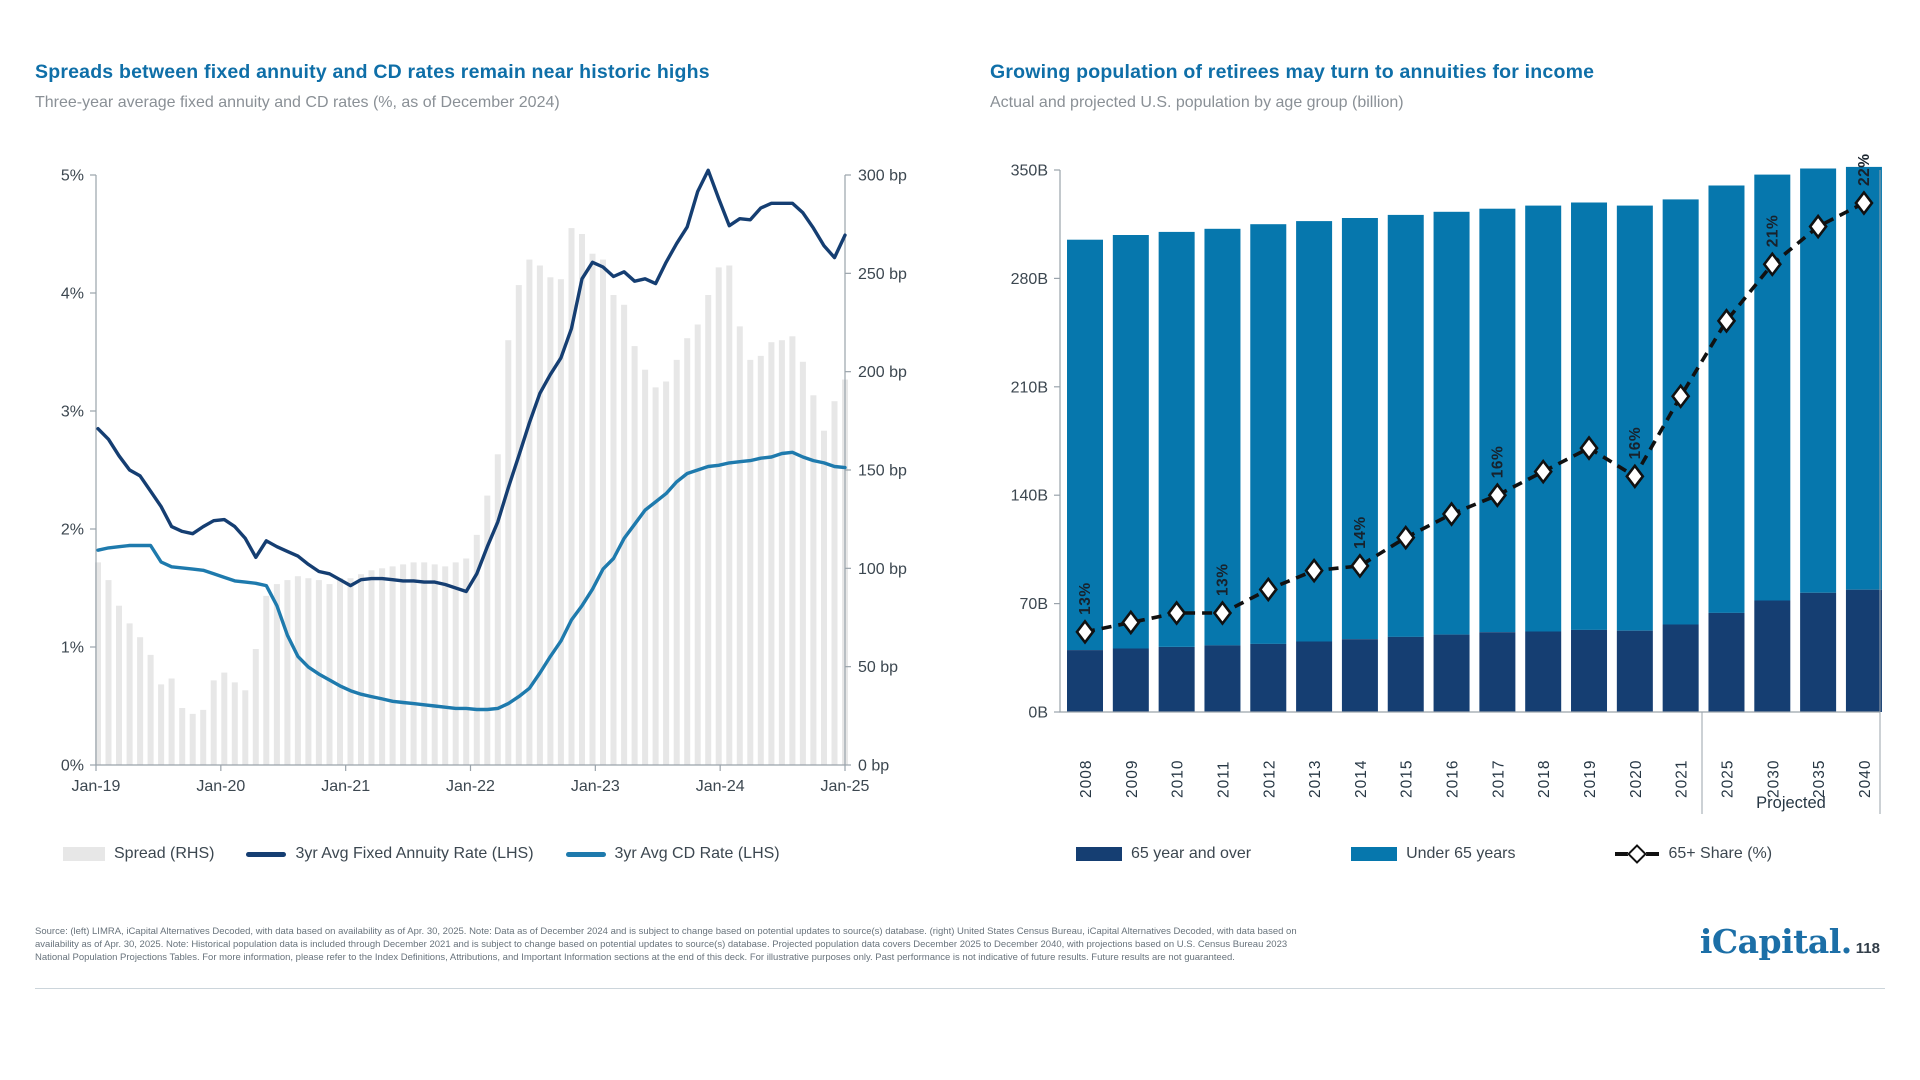 This screenshot has width=1920, height=1080. I want to click on svg-text: 200 bp, so click(882, 372).